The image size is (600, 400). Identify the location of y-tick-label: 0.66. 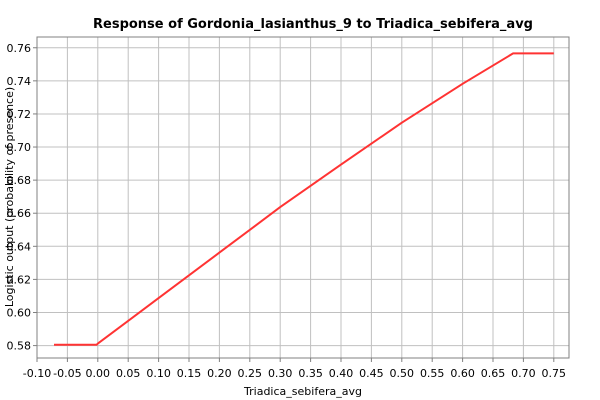
(19, 213).